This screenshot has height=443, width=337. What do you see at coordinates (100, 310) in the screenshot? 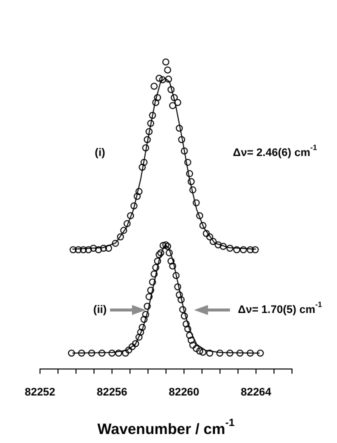
I see `annotation: (ii)` at bounding box center [100, 310].